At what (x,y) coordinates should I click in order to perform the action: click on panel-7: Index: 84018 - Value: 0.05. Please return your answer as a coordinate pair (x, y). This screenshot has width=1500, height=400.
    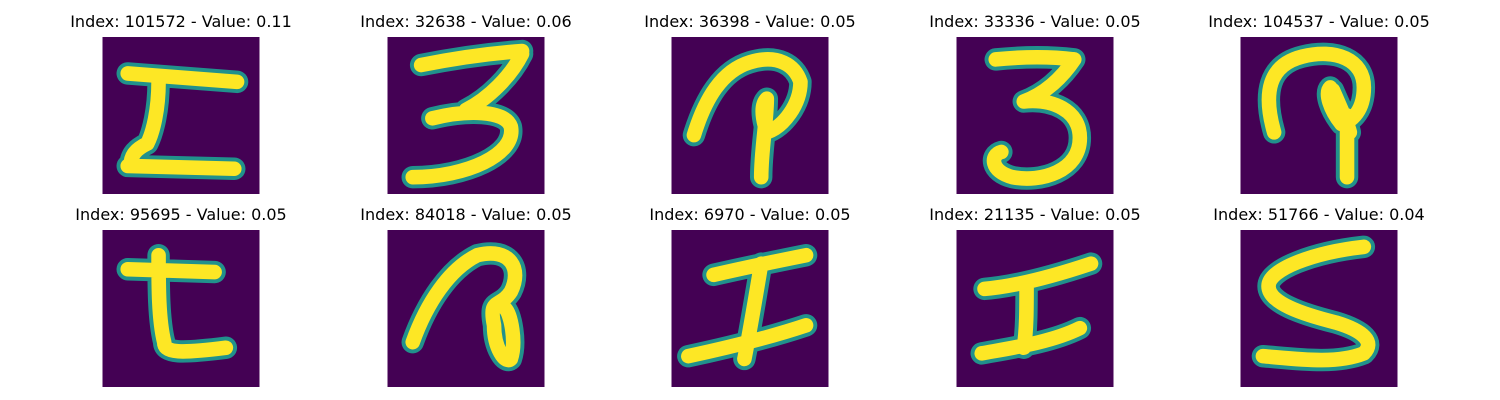
    Looking at the image, I should click on (466, 297).